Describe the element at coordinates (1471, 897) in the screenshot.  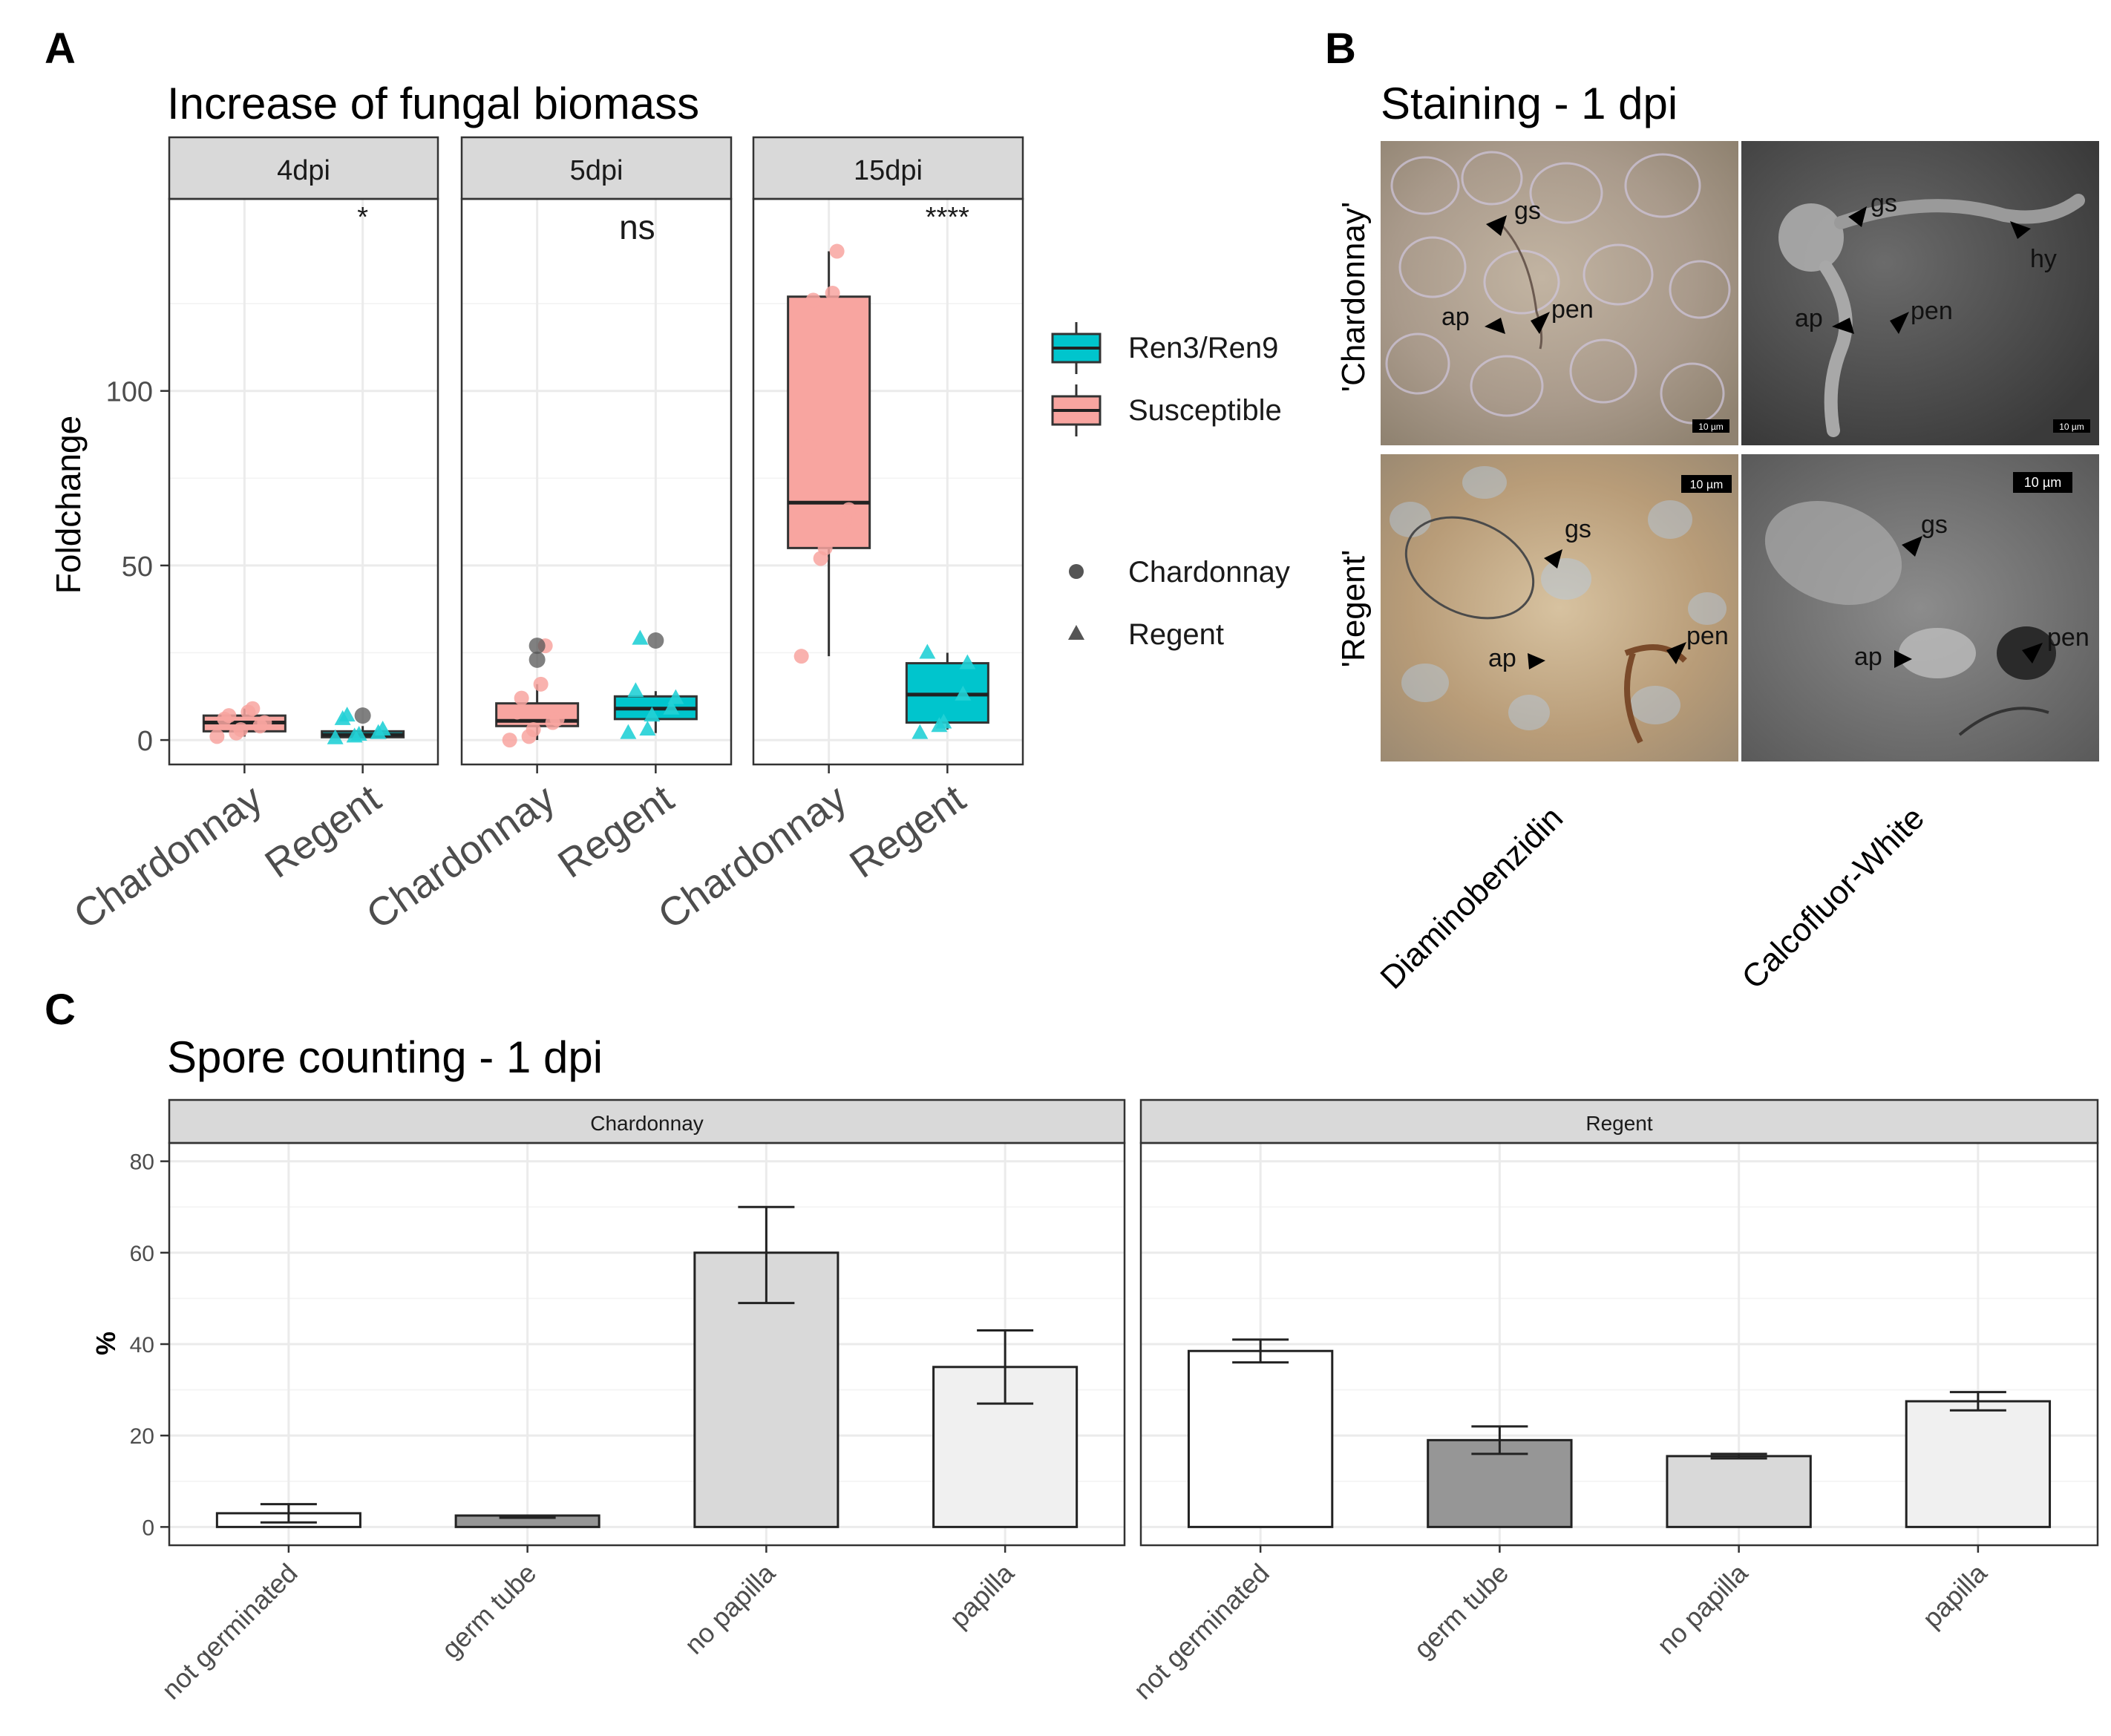
I see `column-label-diaminobenzidin: Diaminobenzidin` at that location.